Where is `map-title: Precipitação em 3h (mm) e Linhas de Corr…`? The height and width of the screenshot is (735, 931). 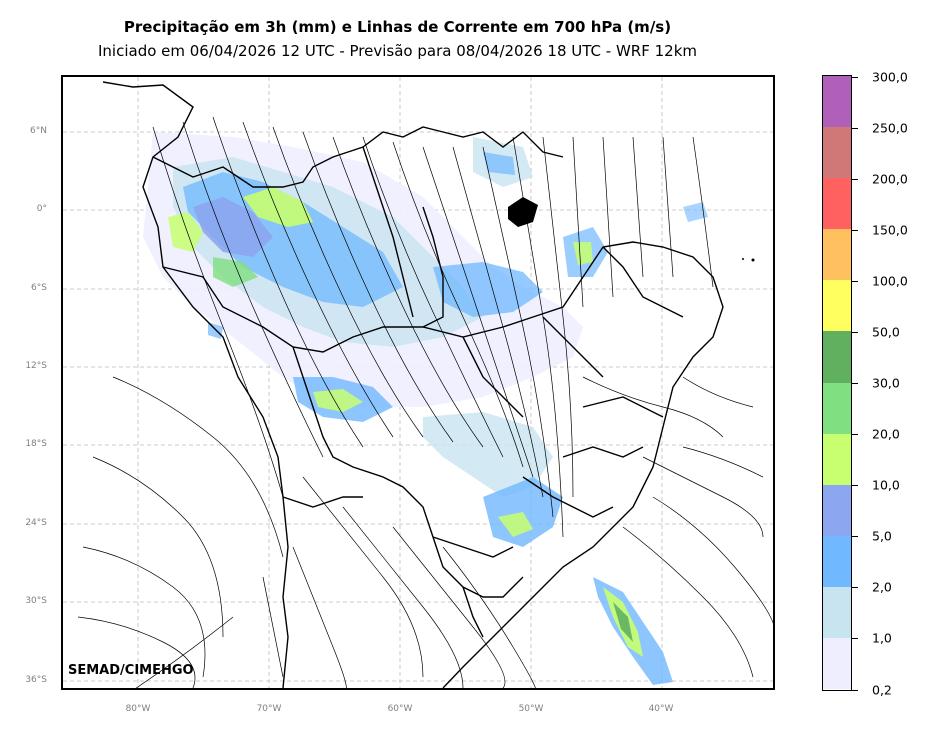 map-title: Precipitação em 3h (mm) e Linhas de Corr… is located at coordinates (397, 27).